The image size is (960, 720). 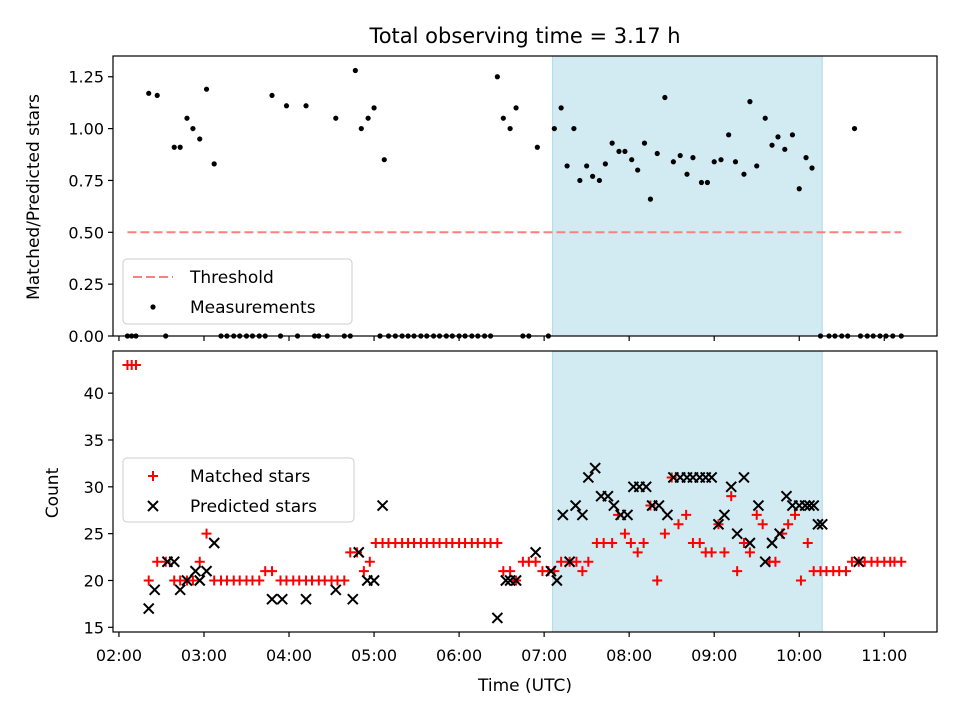 I want to click on x-tick-label: 09:00, so click(x=714, y=655).